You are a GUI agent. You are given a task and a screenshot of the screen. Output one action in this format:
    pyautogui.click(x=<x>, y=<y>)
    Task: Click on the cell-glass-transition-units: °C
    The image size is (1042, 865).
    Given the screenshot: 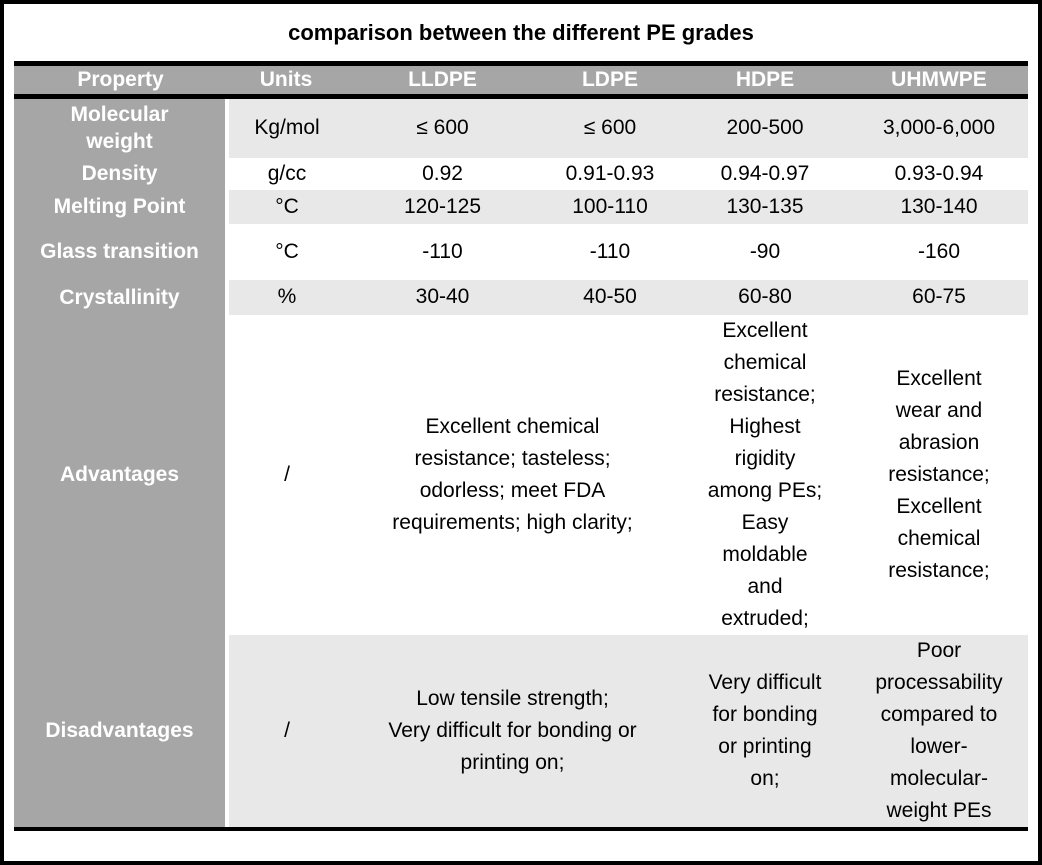 What is the action you would take?
    pyautogui.click(x=287, y=251)
    